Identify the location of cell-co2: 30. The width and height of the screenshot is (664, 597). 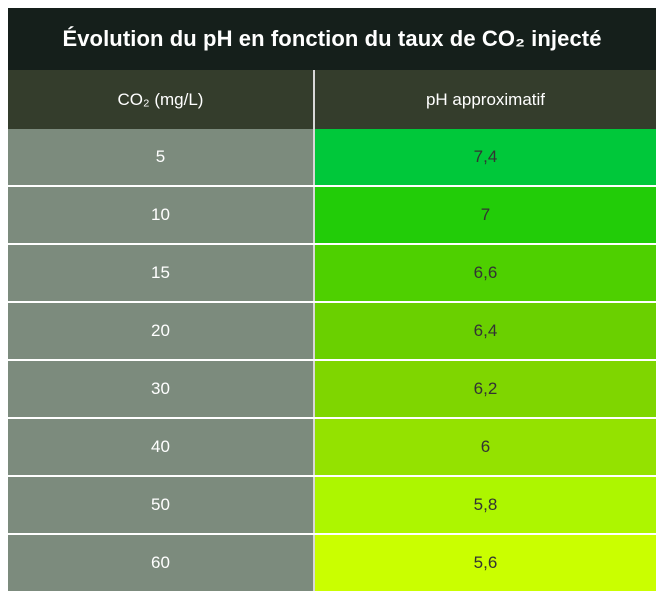
(161, 389).